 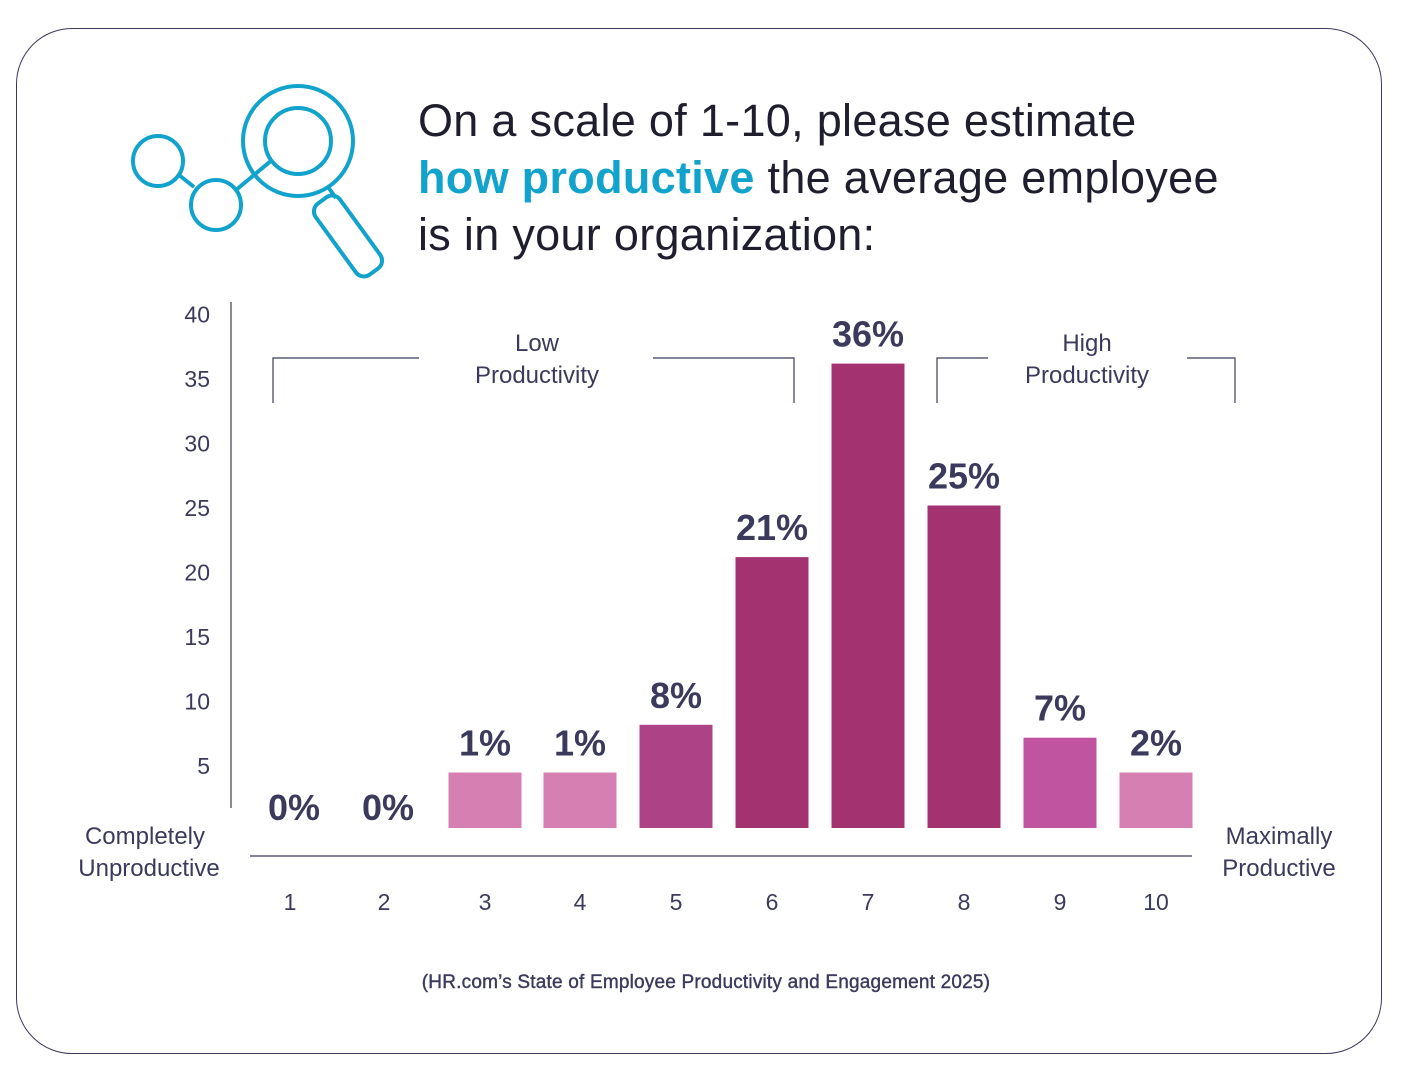 What do you see at coordinates (197, 702) in the screenshot?
I see `y-tick-label: 10` at bounding box center [197, 702].